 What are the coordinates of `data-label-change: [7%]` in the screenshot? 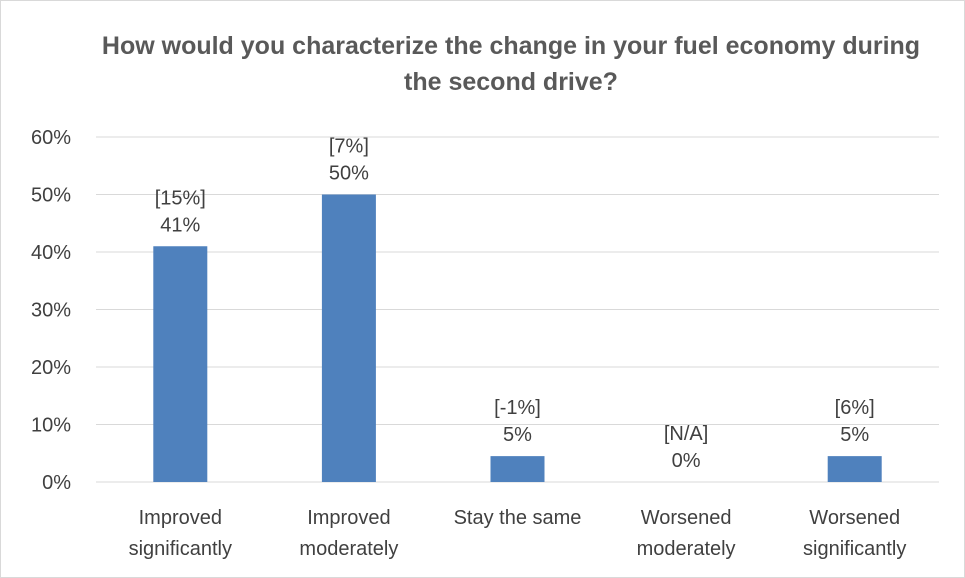 It's located at (349, 147).